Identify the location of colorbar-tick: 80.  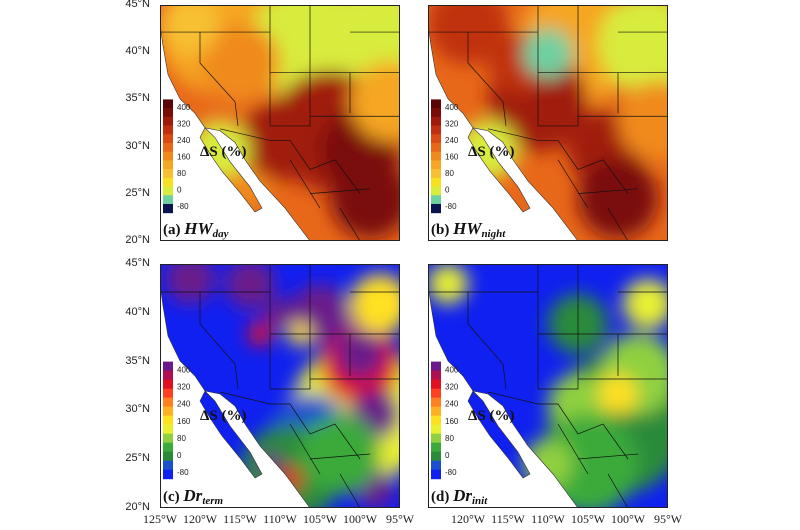
(181, 438).